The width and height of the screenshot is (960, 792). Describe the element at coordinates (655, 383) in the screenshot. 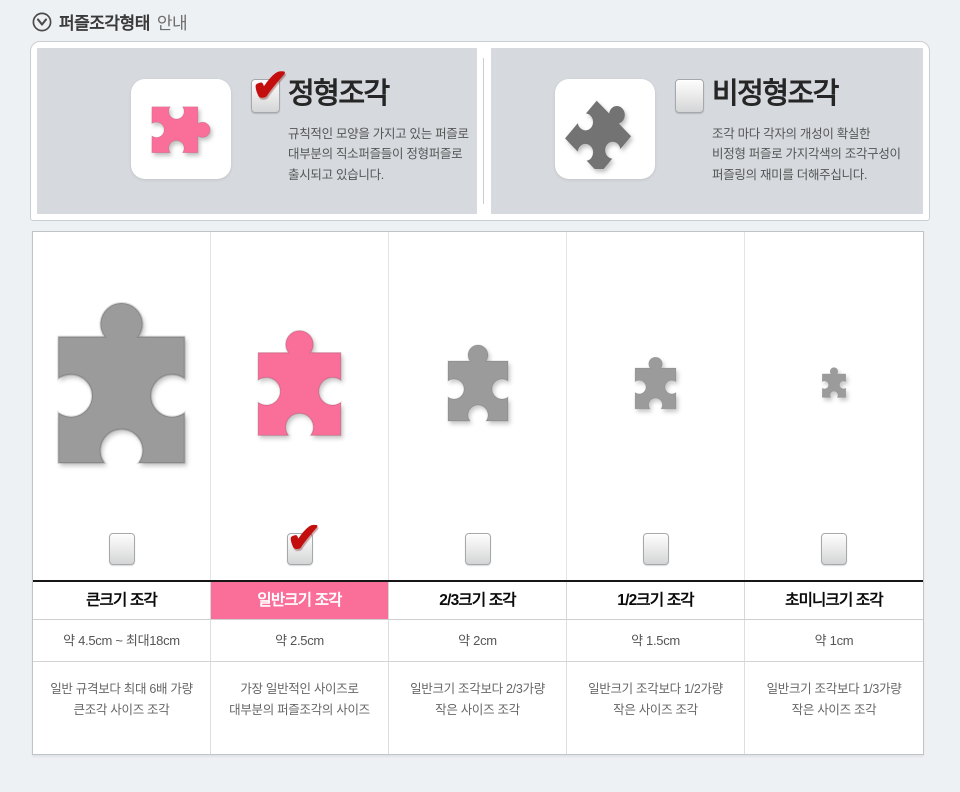

I see `puzzle-piece-half-icon` at that location.